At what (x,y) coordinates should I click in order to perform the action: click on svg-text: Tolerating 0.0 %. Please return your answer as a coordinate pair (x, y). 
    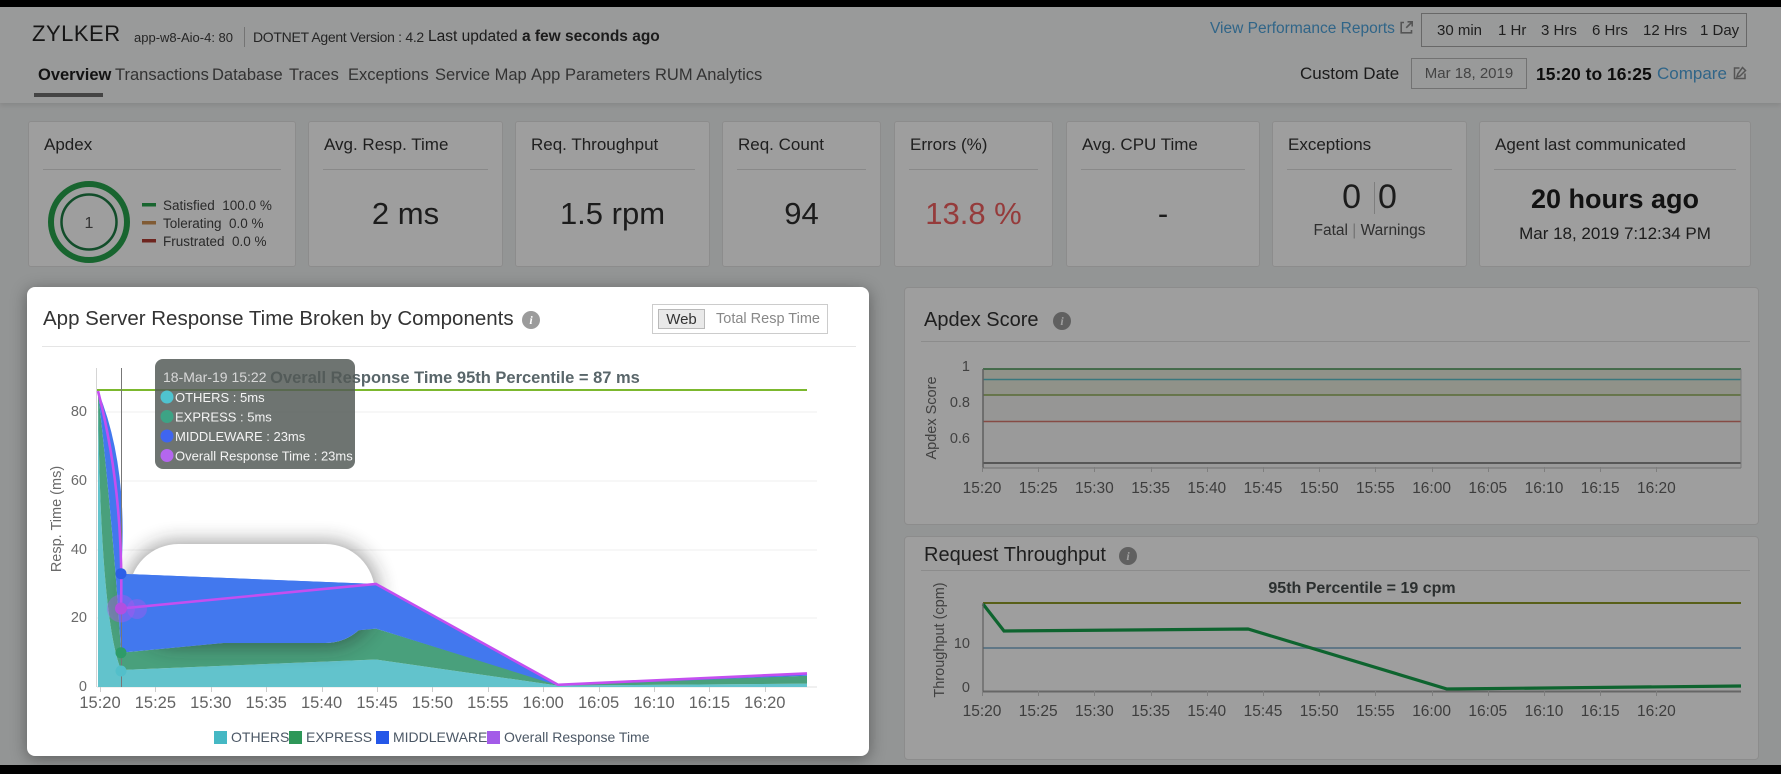
    Looking at the image, I should click on (213, 223).